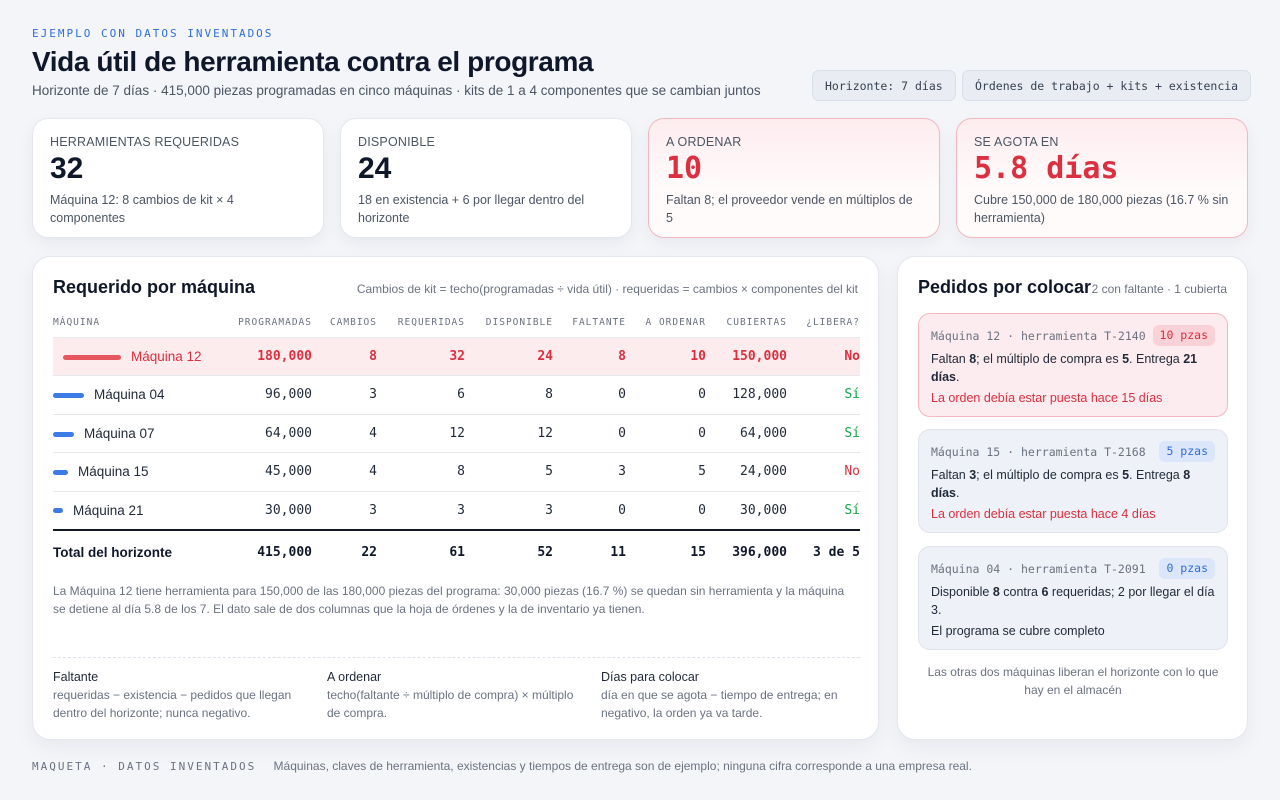 This screenshot has height=800, width=1280. I want to click on machine-cell: Máquina 04, so click(138, 395).